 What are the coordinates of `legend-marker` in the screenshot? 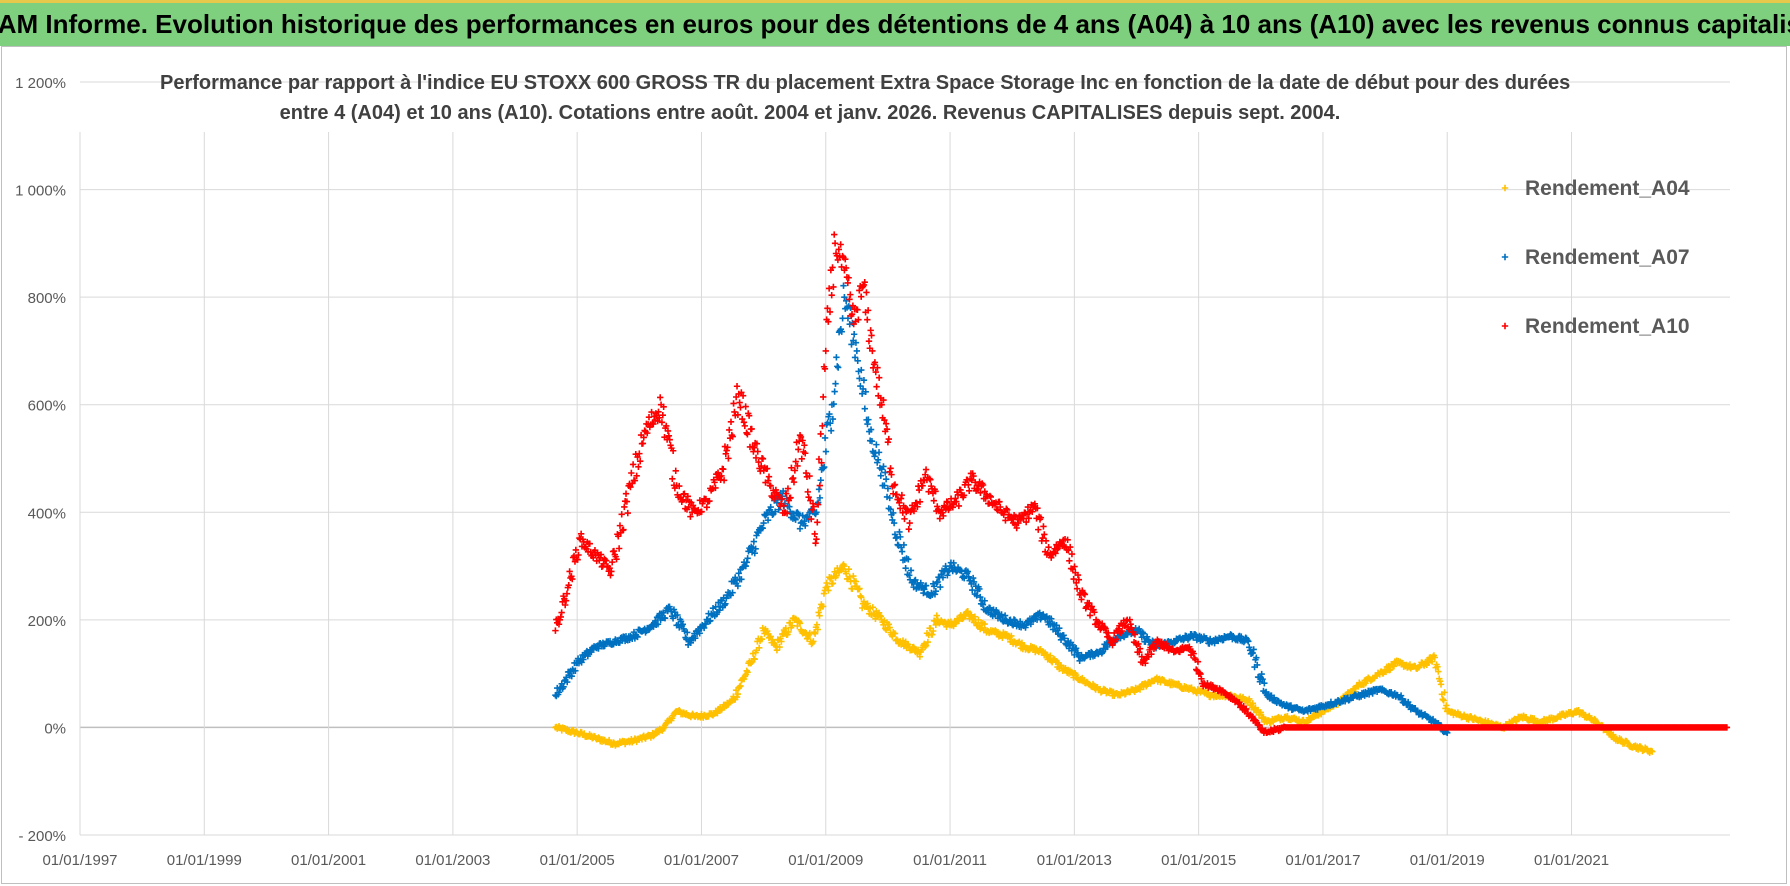 It's located at (1505, 257).